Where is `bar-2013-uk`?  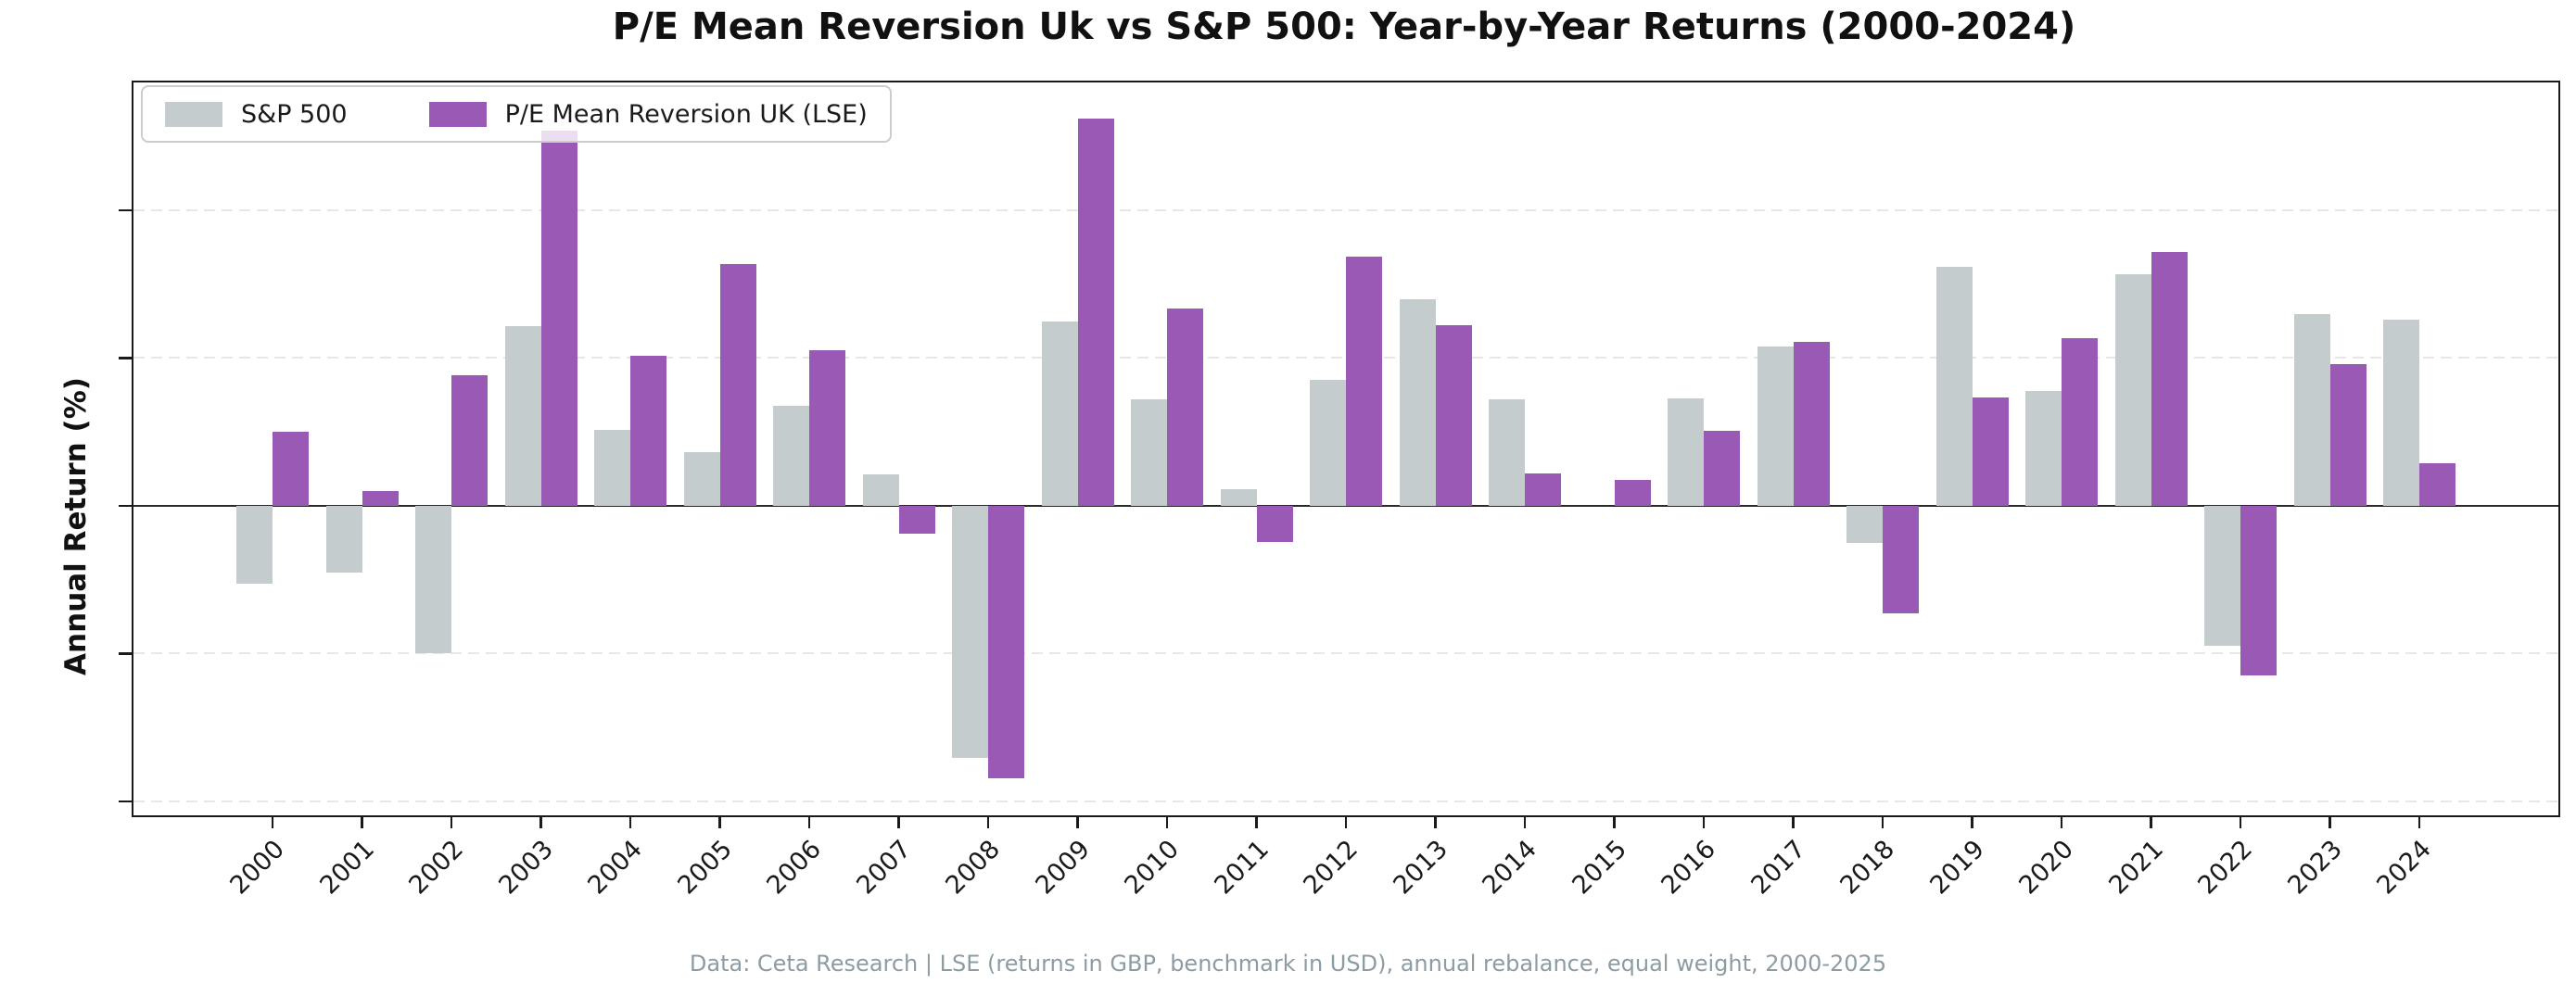
bar-2013-uk is located at coordinates (1453, 415).